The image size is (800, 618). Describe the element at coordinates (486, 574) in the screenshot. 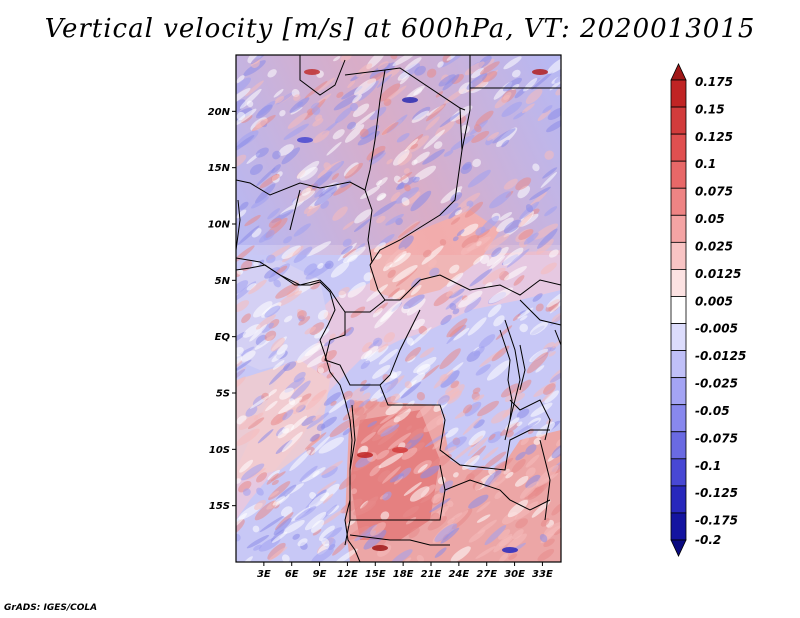

I see `lon-tick-label: 27E` at that location.